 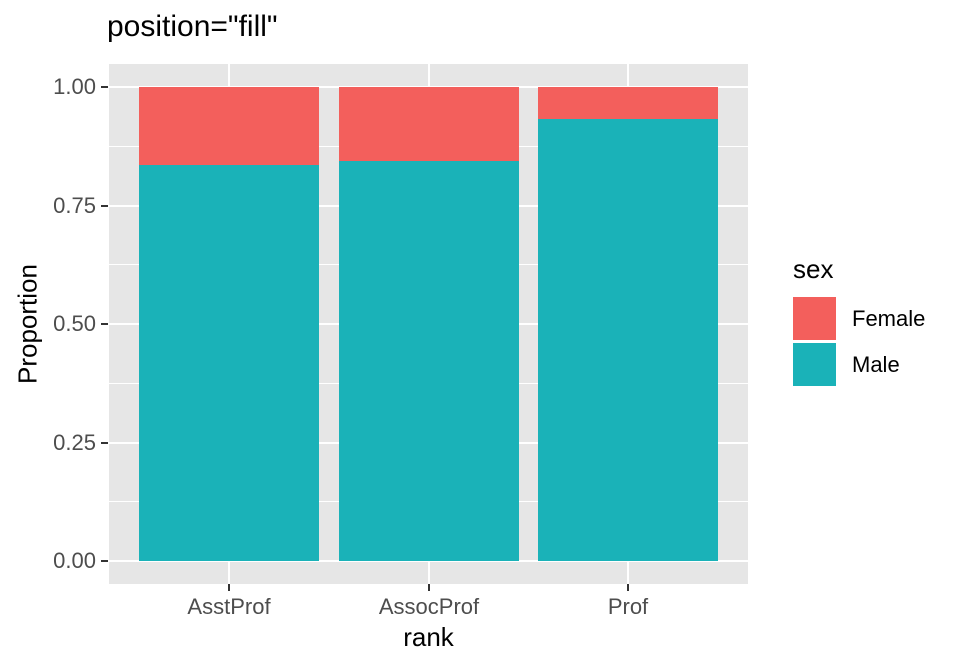 I want to click on bar-asstprof, so click(x=229, y=324).